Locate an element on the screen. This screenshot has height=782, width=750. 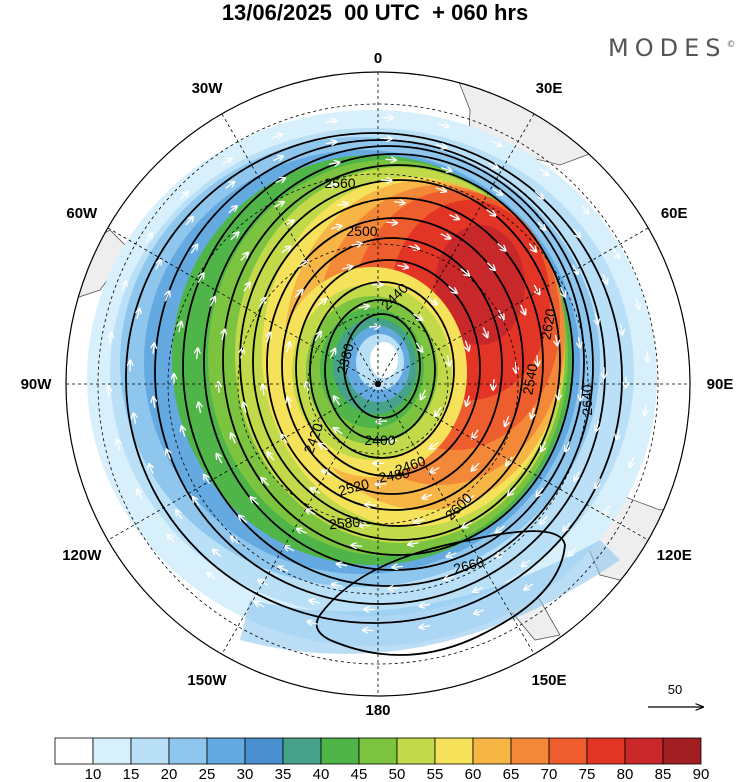
colorbar-label: 75 is located at coordinates (587, 774).